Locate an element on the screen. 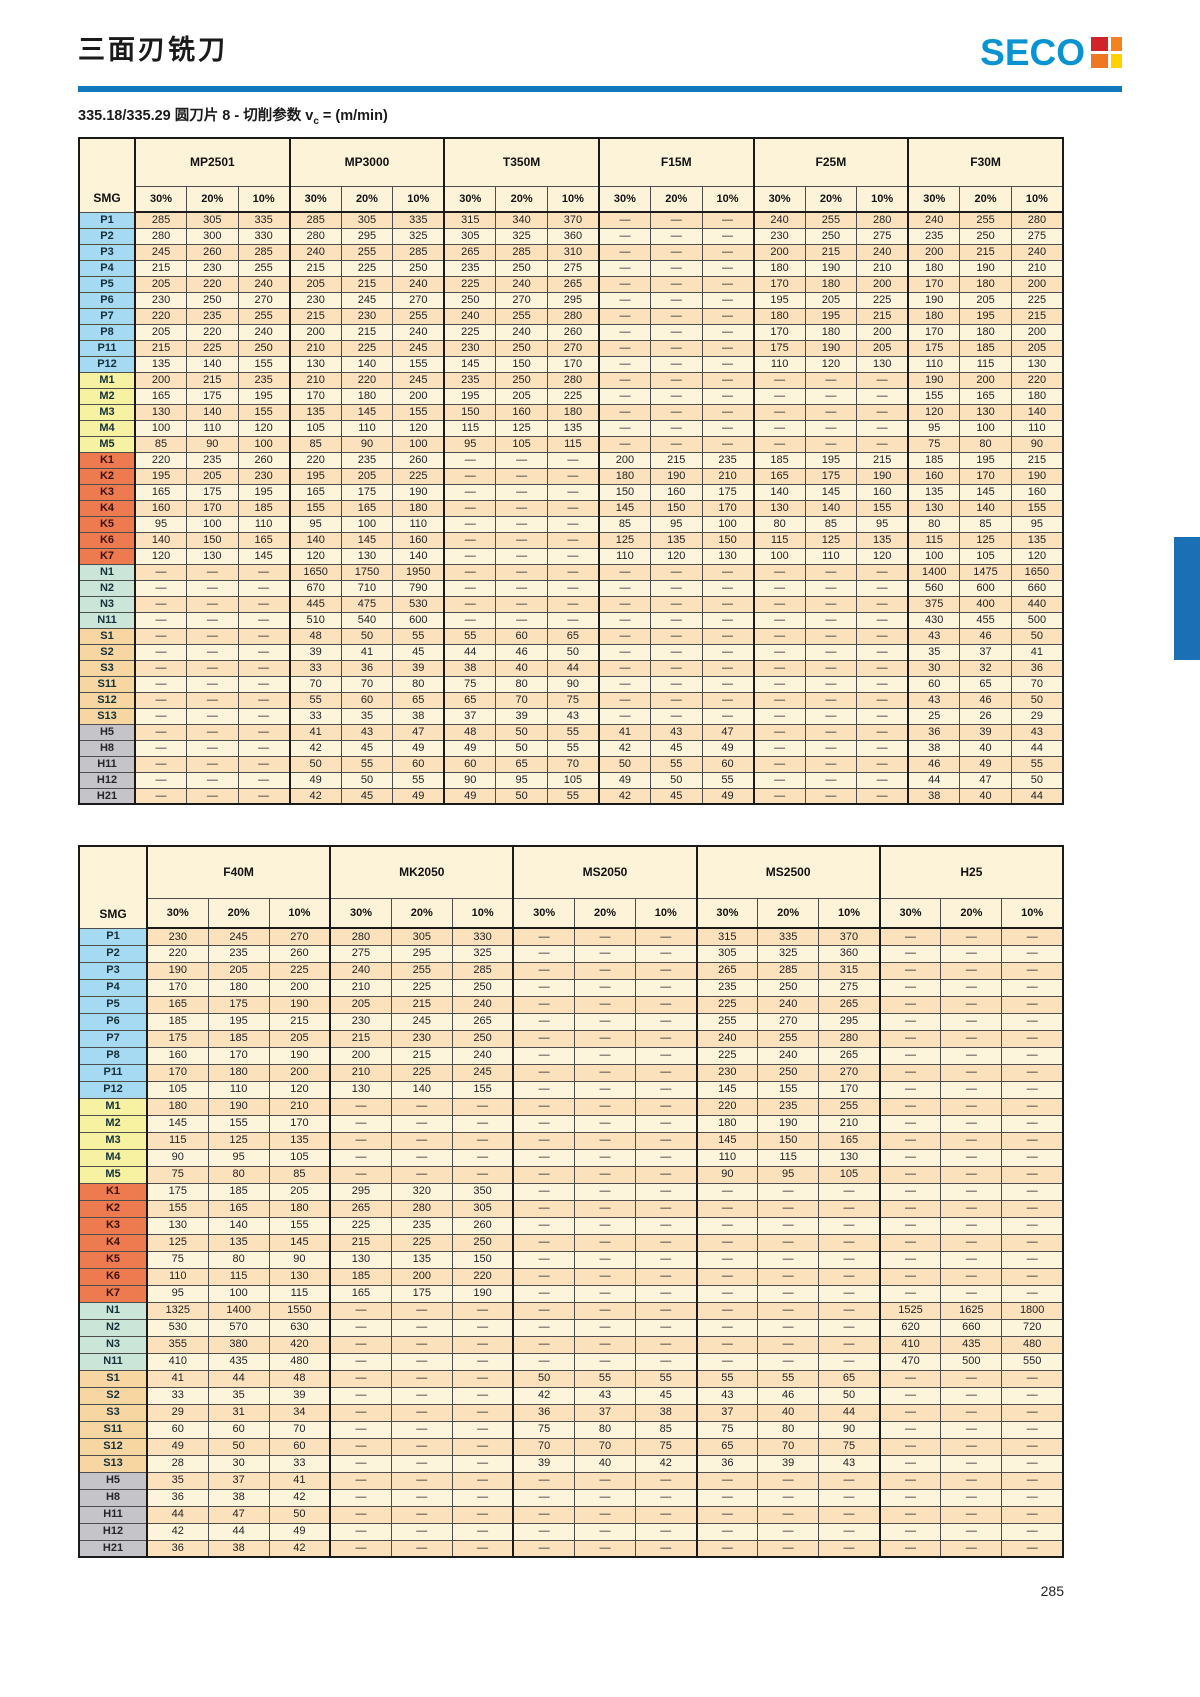 This screenshot has width=1200, height=1697. smg-cell: K1 is located at coordinates (113, 1191).